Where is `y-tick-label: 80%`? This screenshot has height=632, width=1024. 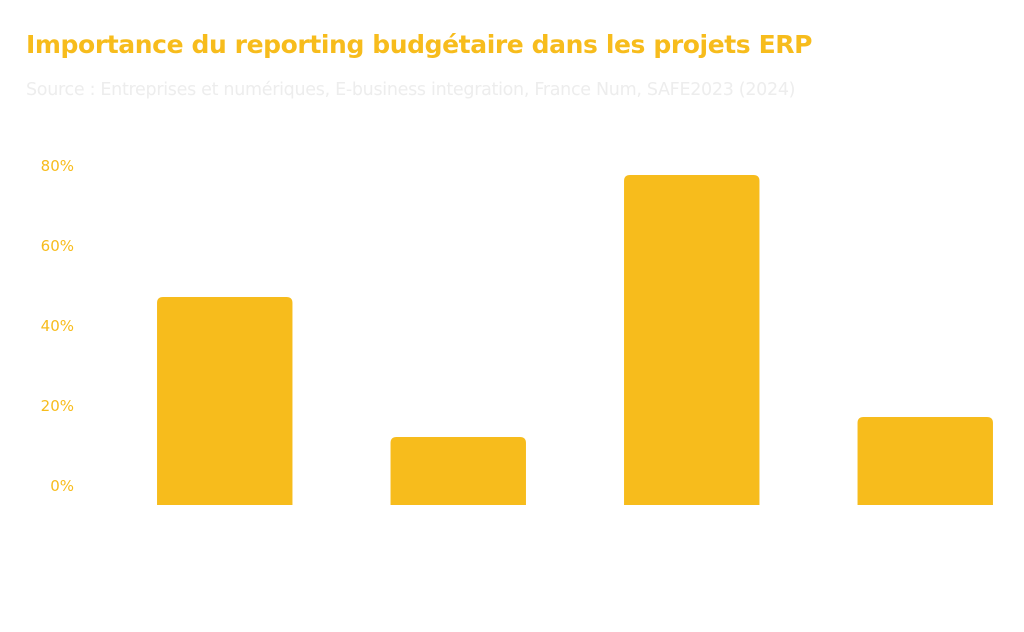 y-tick-label: 80% is located at coordinates (57, 166).